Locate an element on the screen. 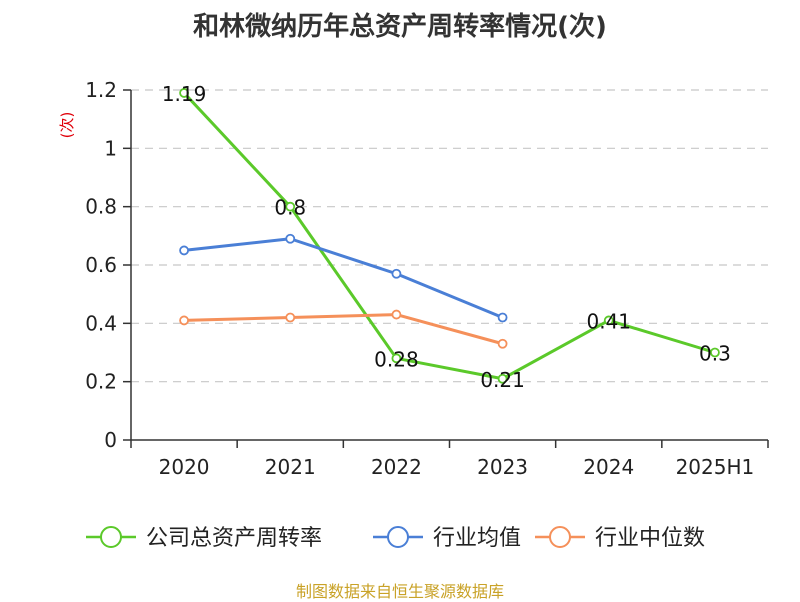 This screenshot has height=602, width=800. legend-label-2: 行业中位数 is located at coordinates (650, 538).